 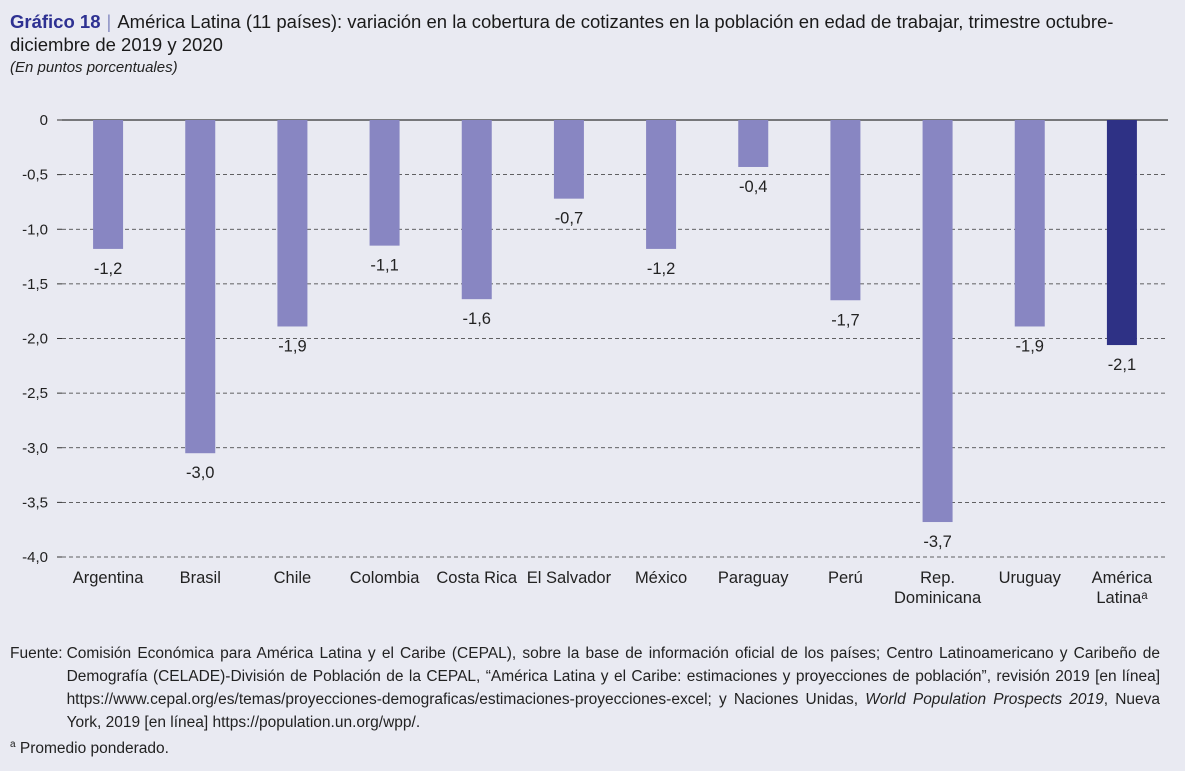 I want to click on category-label: América, so click(x=1122, y=578).